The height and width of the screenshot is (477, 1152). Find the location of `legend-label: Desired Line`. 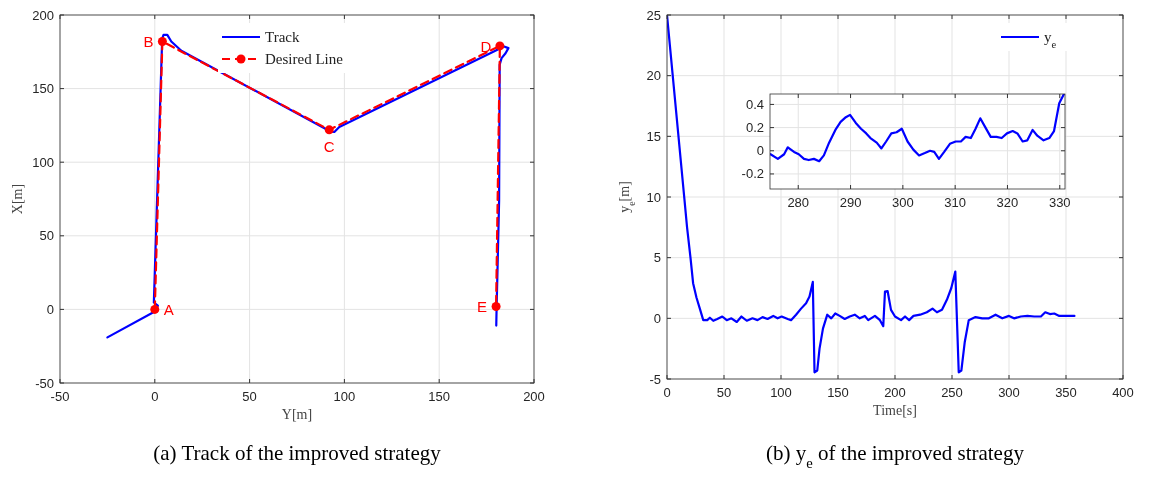

legend-label: Desired Line is located at coordinates (304, 59).